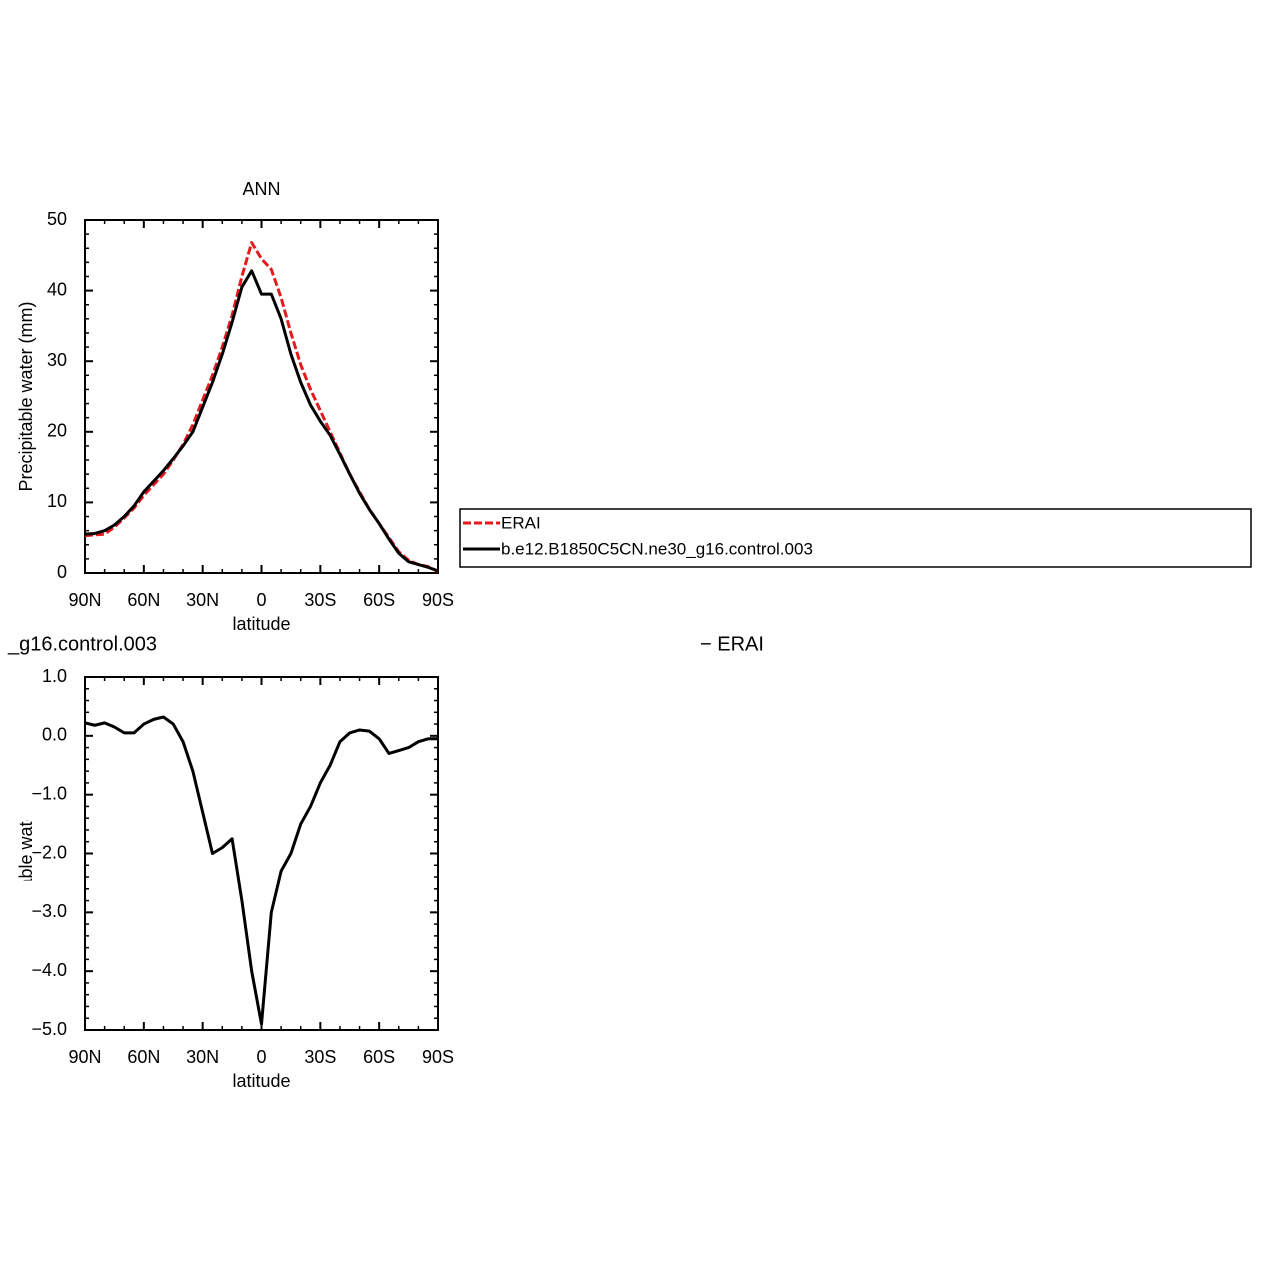 The width and height of the screenshot is (1270, 1269). Describe the element at coordinates (57, 219) in the screenshot. I see `y-tick-label: 50` at that location.